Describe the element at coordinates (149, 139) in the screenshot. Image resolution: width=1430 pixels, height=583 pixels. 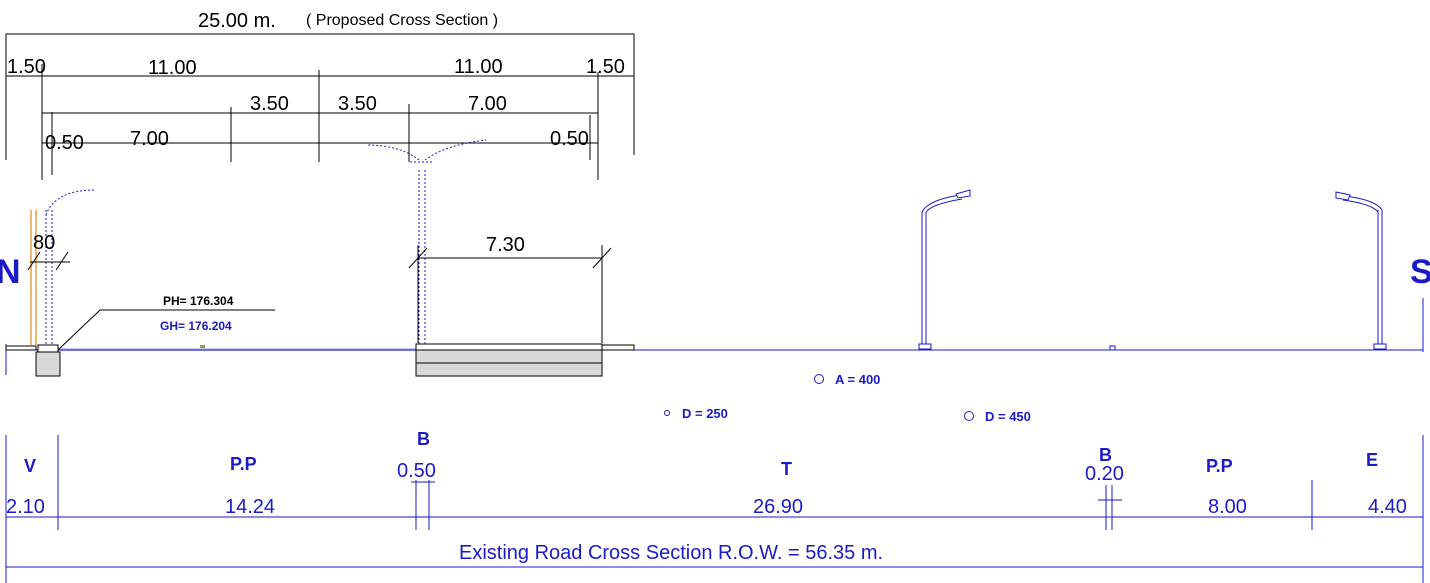
I see `proposed-r3-b: 7.00` at that location.